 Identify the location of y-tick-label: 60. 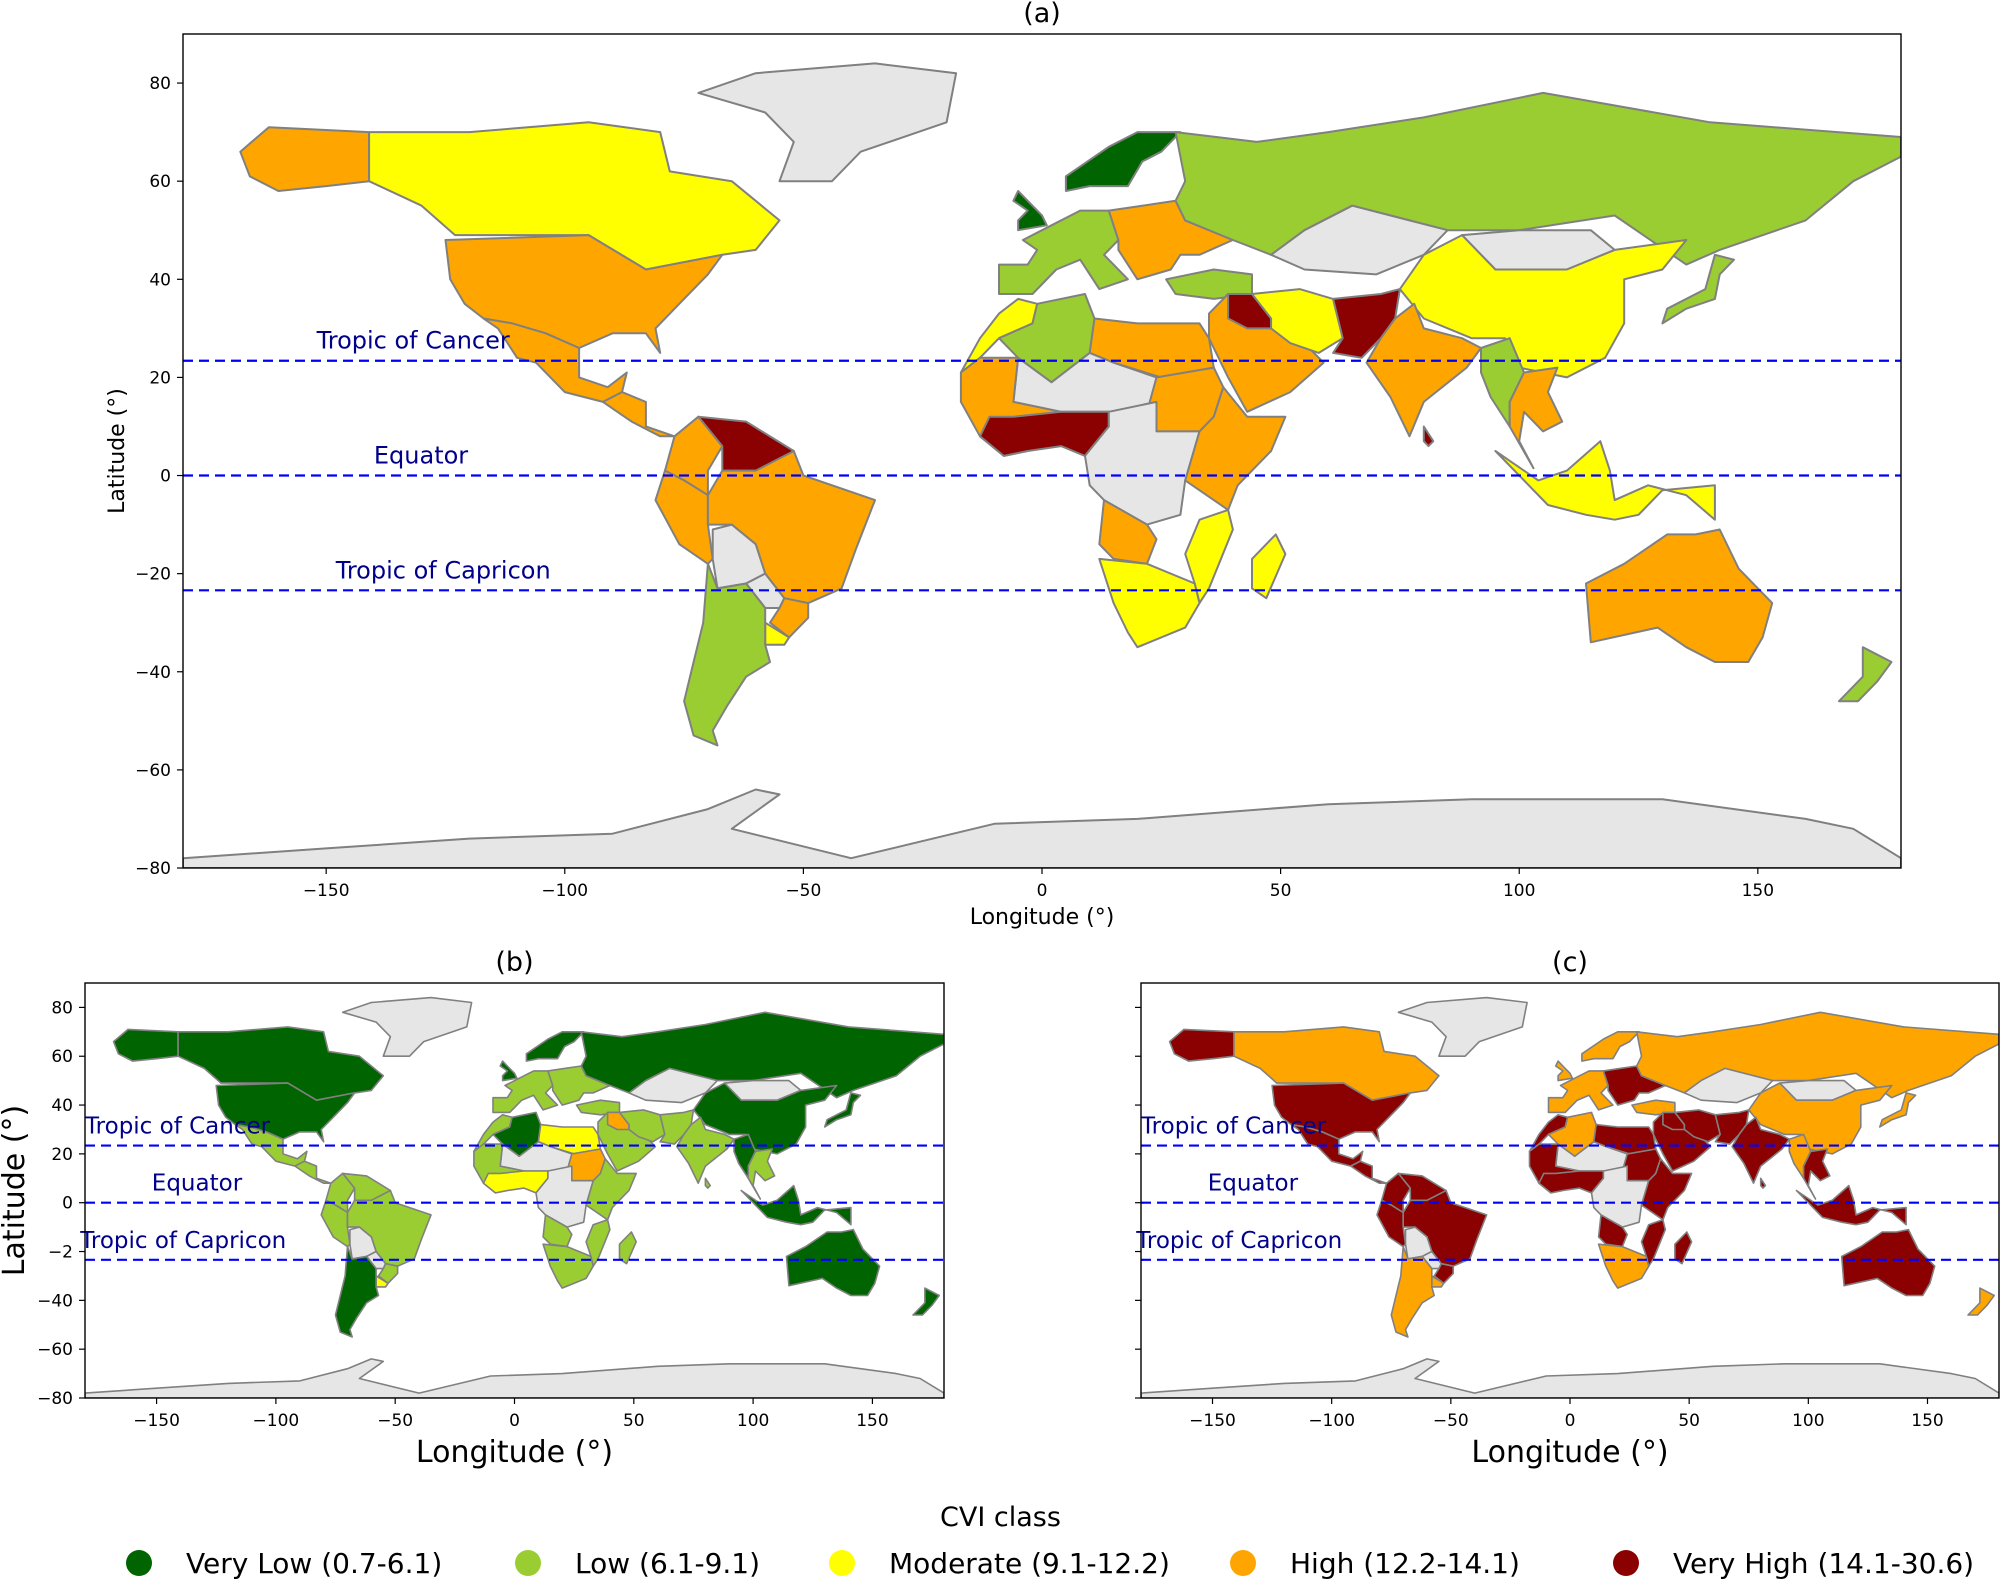
(160, 182).